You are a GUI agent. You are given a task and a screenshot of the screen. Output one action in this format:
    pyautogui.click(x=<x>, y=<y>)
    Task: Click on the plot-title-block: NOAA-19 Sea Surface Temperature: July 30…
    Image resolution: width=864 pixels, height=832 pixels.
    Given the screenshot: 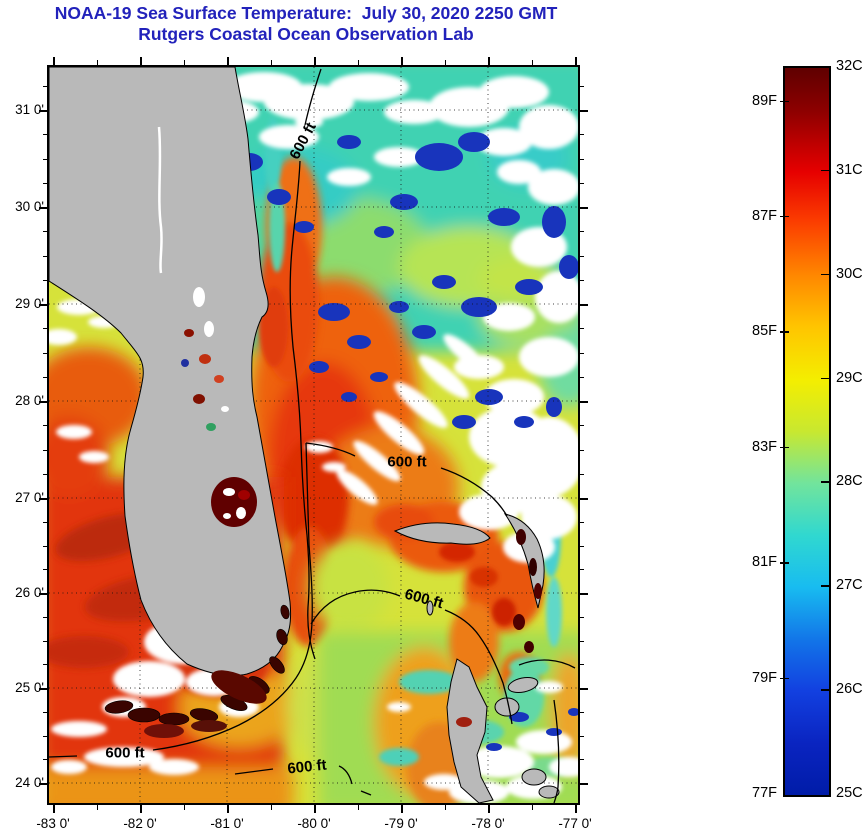 What is the action you would take?
    pyautogui.click(x=306, y=24)
    